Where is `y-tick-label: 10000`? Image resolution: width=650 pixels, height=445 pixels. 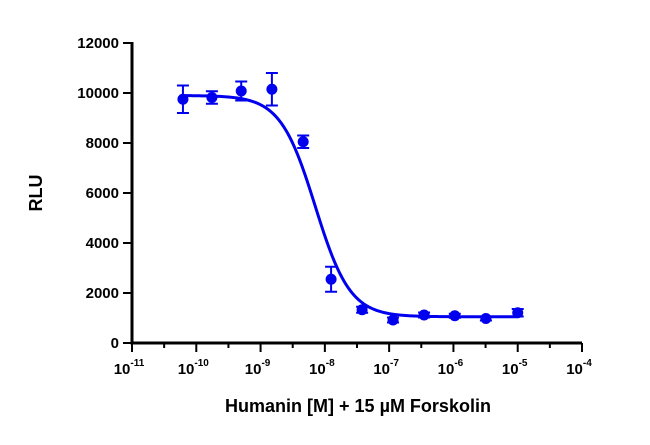 y-tick-label: 10000 is located at coordinates (98, 93).